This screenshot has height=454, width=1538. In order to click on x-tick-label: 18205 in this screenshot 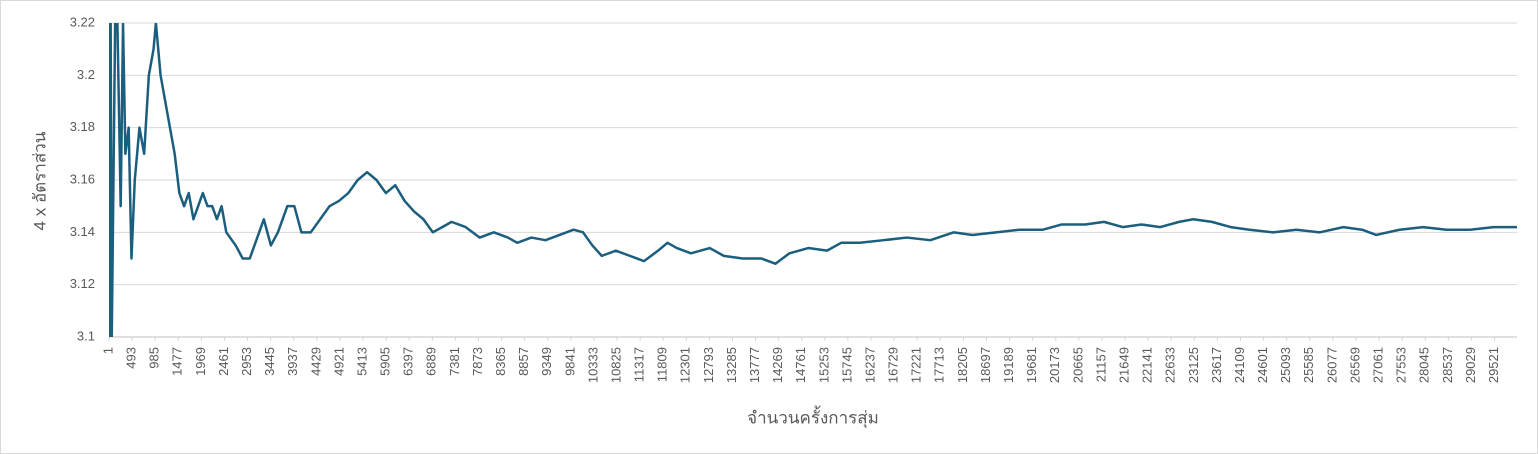, I will do `click(962, 365)`.